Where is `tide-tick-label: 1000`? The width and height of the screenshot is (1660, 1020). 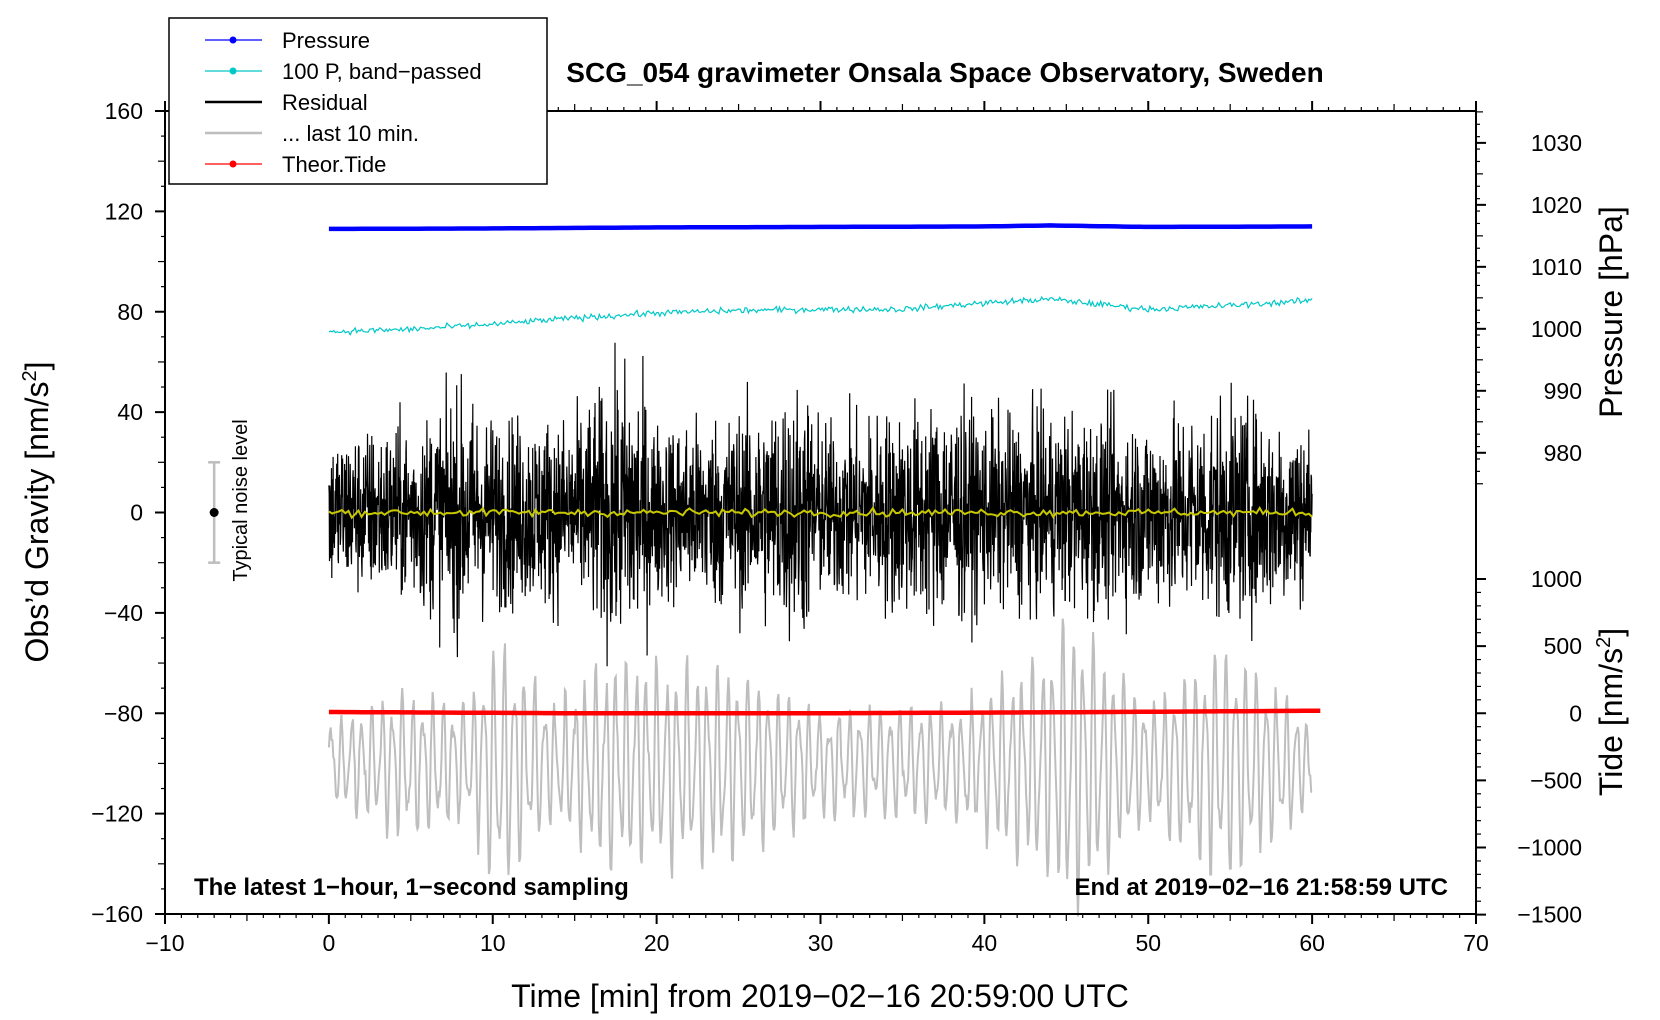 tide-tick-label: 1000 is located at coordinates (1556, 579).